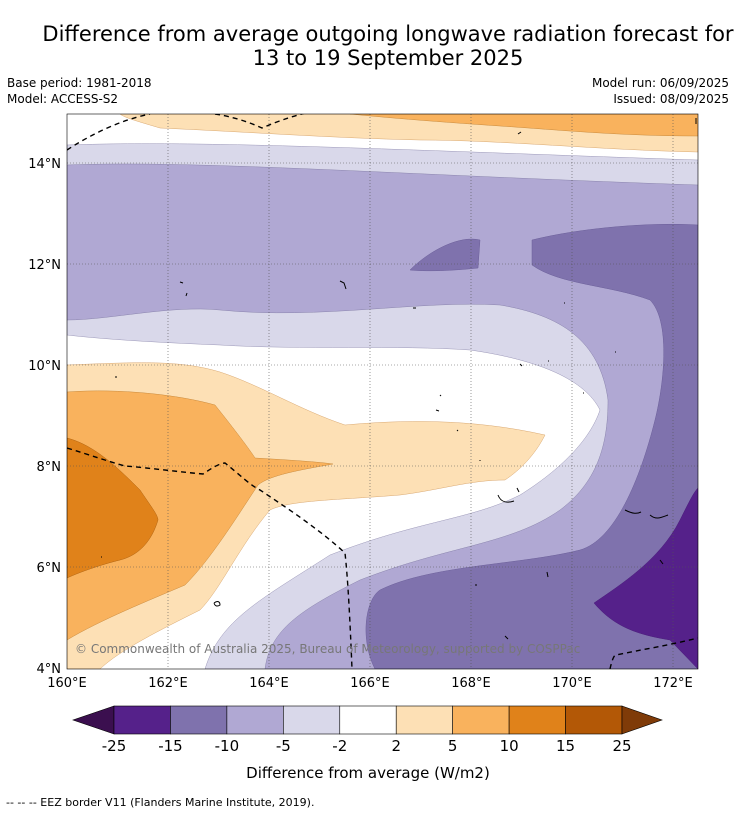 Image resolution: width=736 pixels, height=816 pixels. I want to click on contour-neg-10-north, so click(445, 255).